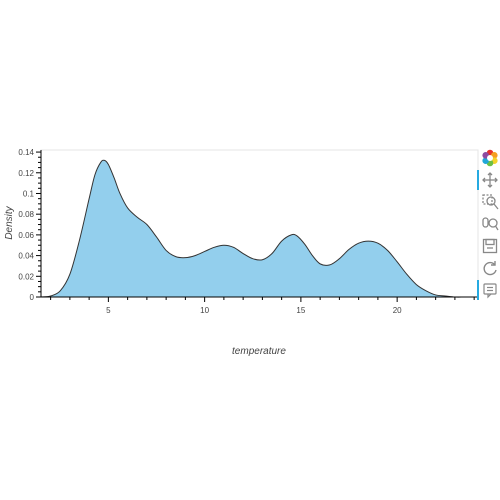  What do you see at coordinates (397, 310) in the screenshot?
I see `x-tick-label: 20` at bounding box center [397, 310].